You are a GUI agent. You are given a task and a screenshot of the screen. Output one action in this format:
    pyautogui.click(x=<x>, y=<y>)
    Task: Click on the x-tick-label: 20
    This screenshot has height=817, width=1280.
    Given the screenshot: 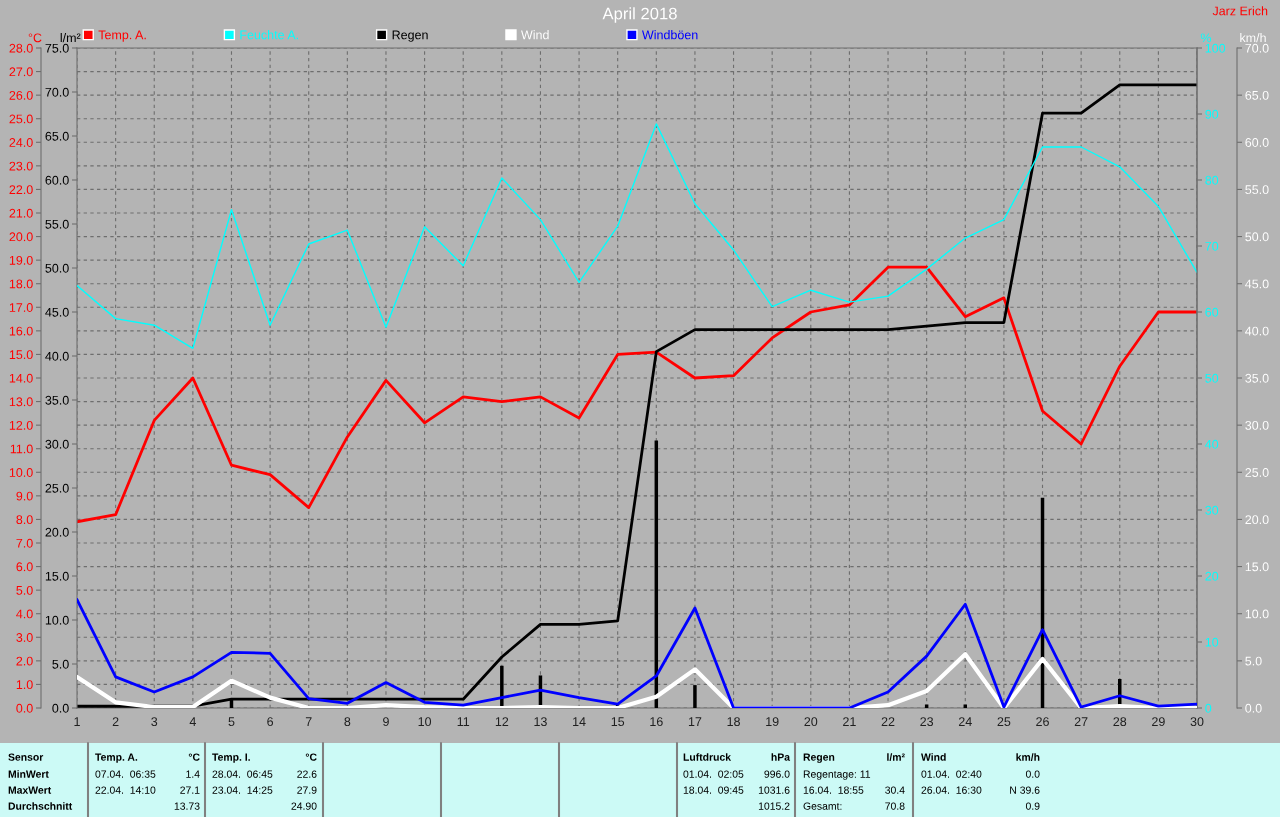 What is the action you would take?
    pyautogui.click(x=811, y=722)
    